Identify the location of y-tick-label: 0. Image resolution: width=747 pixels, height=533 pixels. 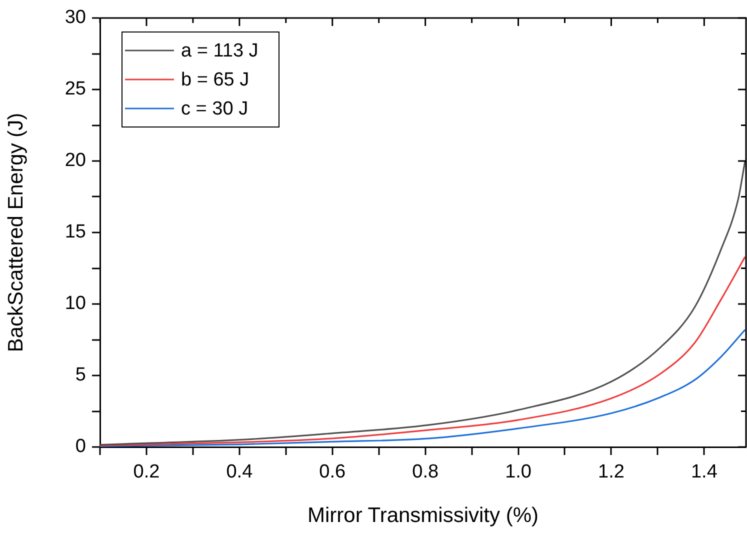
(80, 447).